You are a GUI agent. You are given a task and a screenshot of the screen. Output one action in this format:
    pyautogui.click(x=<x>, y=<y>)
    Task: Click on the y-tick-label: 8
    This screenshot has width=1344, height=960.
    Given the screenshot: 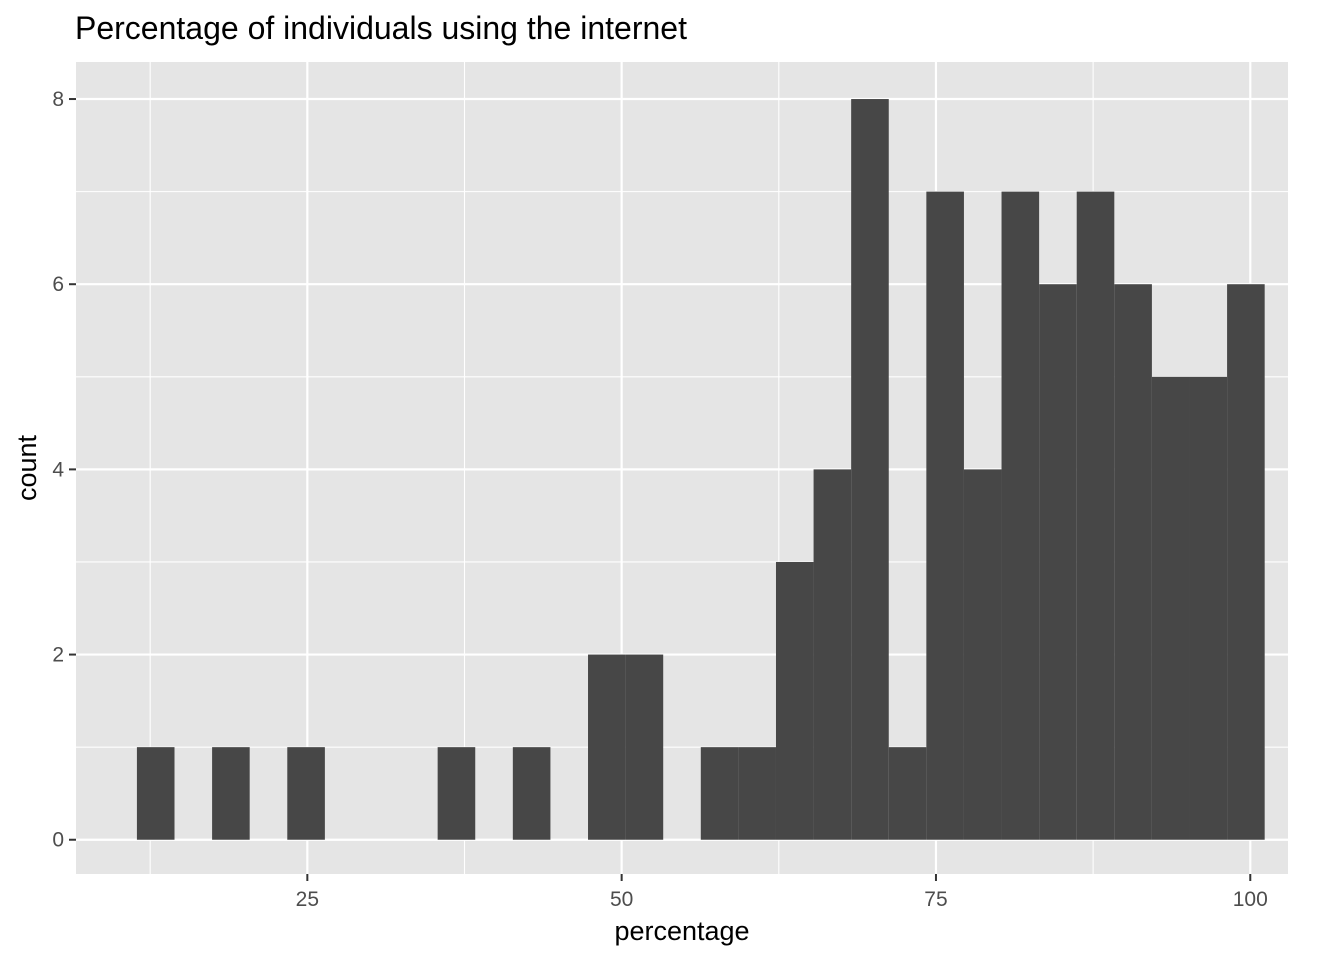 What is the action you would take?
    pyautogui.click(x=58, y=99)
    